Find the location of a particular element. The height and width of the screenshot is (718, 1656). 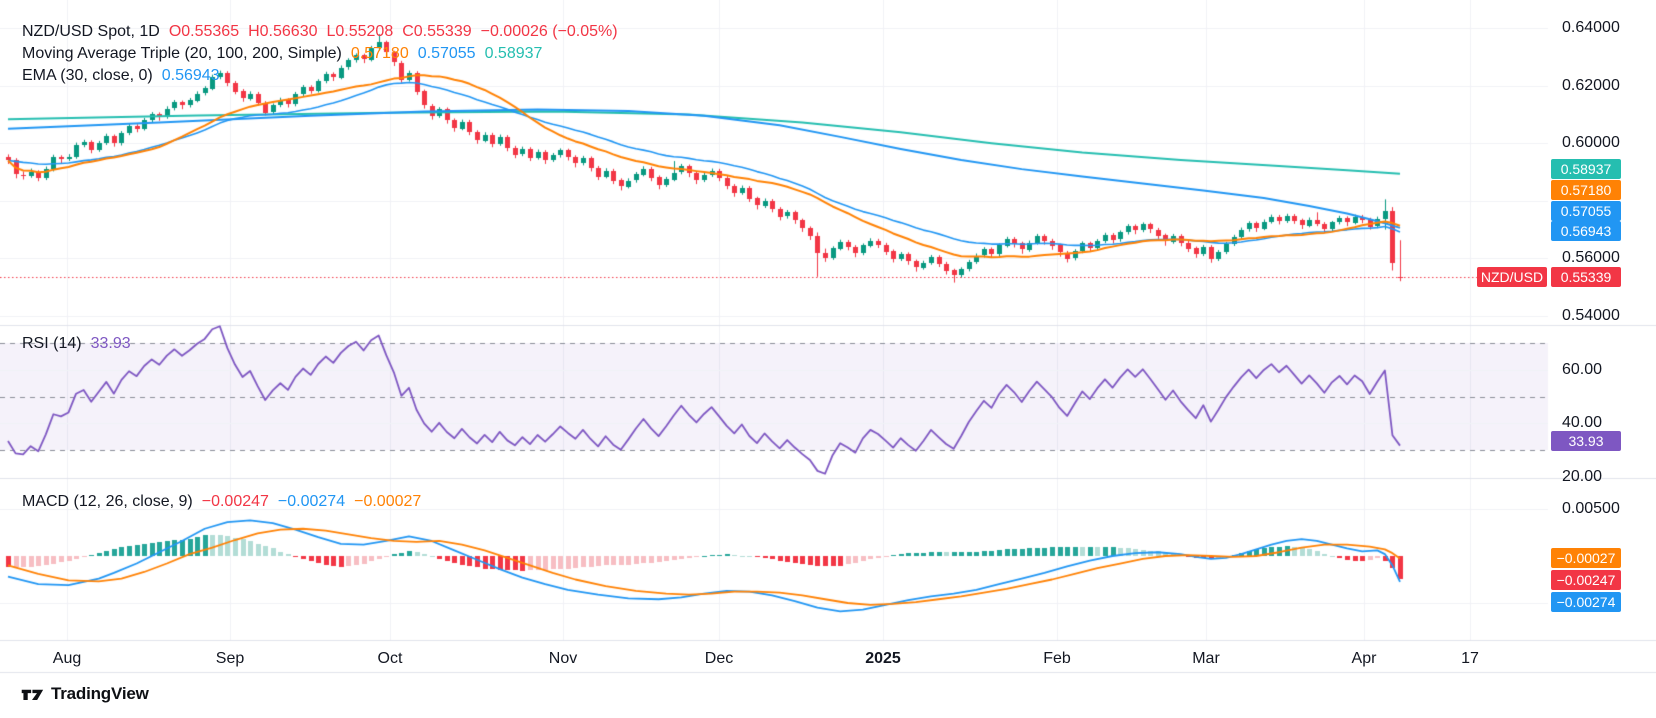

axis-price-badge: 0.56943 is located at coordinates (1586, 231).